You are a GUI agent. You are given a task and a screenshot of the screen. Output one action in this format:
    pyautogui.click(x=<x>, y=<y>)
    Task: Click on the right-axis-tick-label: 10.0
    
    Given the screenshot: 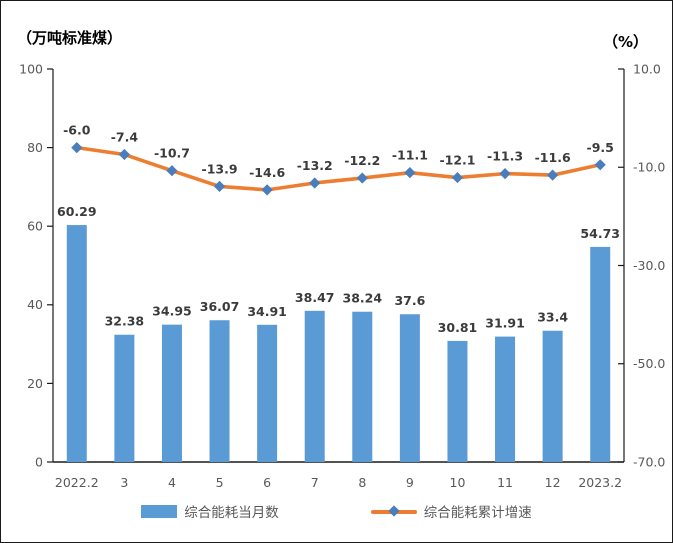 What is the action you would take?
    pyautogui.click(x=647, y=68)
    